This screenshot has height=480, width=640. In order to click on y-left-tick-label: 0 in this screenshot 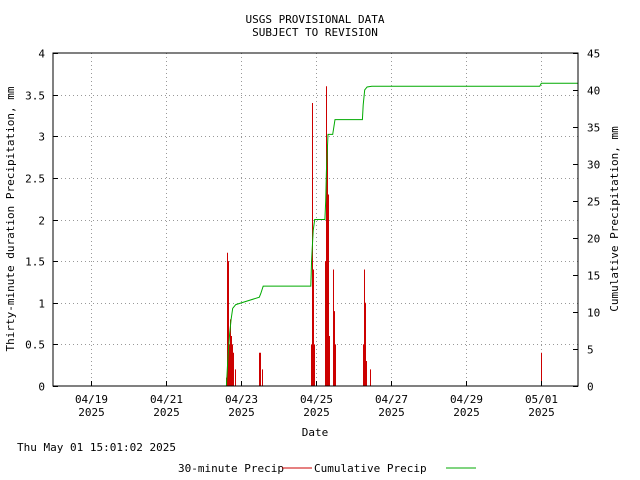, I will do `click(41, 387)`.